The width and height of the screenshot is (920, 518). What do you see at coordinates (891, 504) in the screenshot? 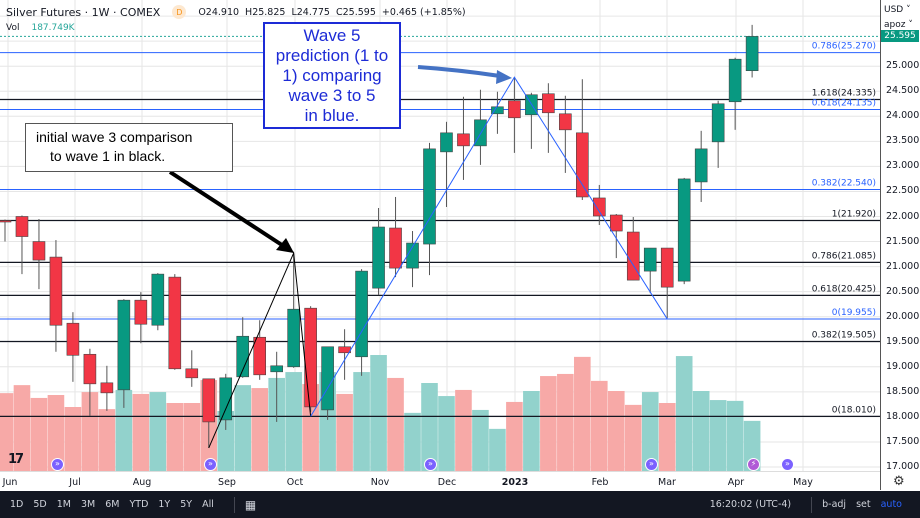
I see `auto-scale-toggle: auto` at bounding box center [891, 504].